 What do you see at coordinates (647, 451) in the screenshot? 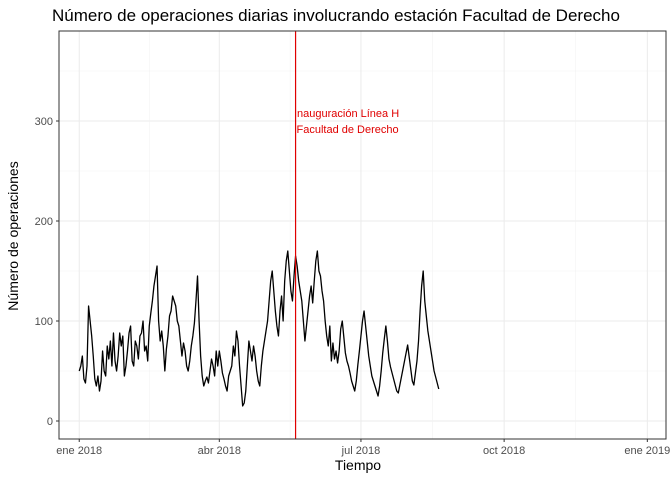
I see `x-tick-label: ene 2019` at bounding box center [647, 451].